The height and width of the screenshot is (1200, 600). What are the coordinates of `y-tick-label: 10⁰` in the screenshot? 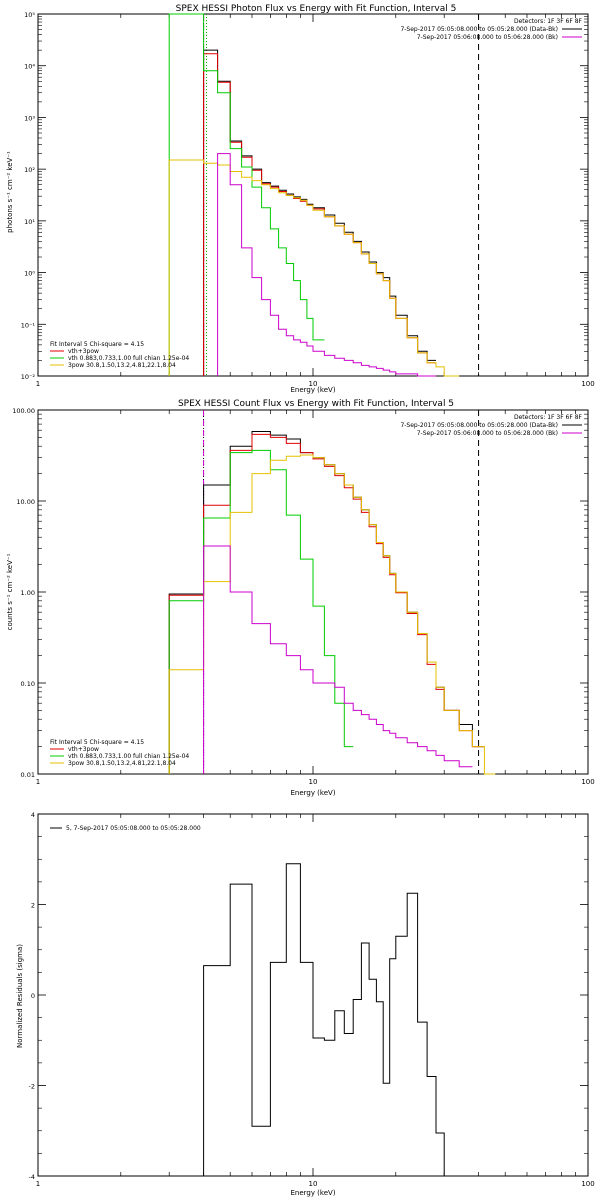 It's located at (29, 274).